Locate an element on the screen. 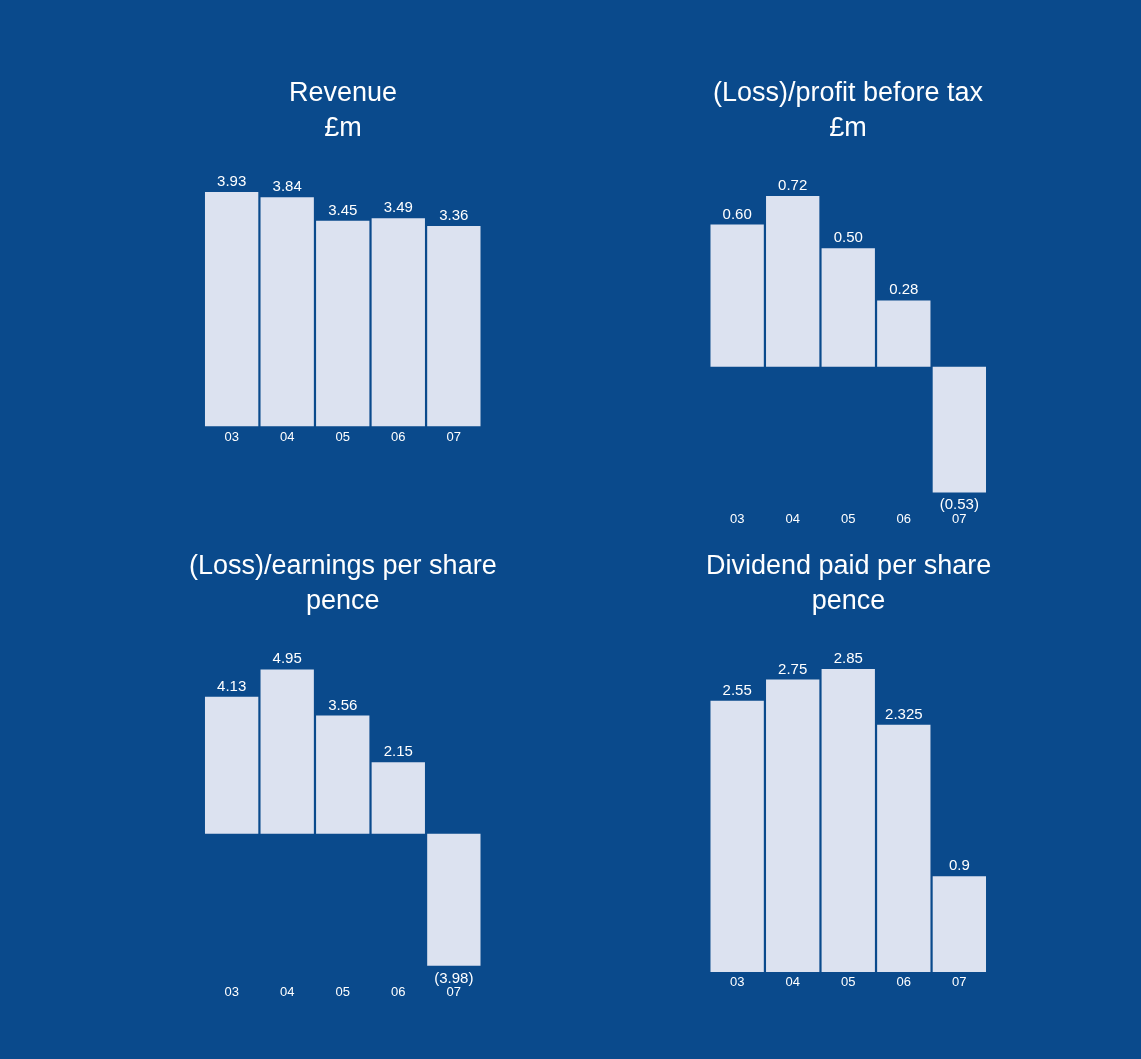  data-label: 3.36 is located at coordinates (454, 215).